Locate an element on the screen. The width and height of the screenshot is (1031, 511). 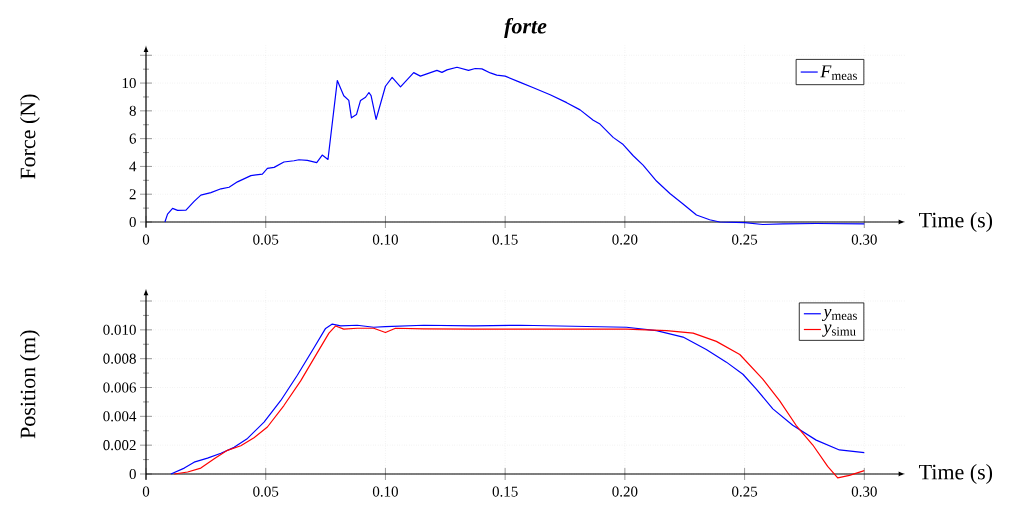
y-tick-label: 0.006 is located at coordinates (120, 387).